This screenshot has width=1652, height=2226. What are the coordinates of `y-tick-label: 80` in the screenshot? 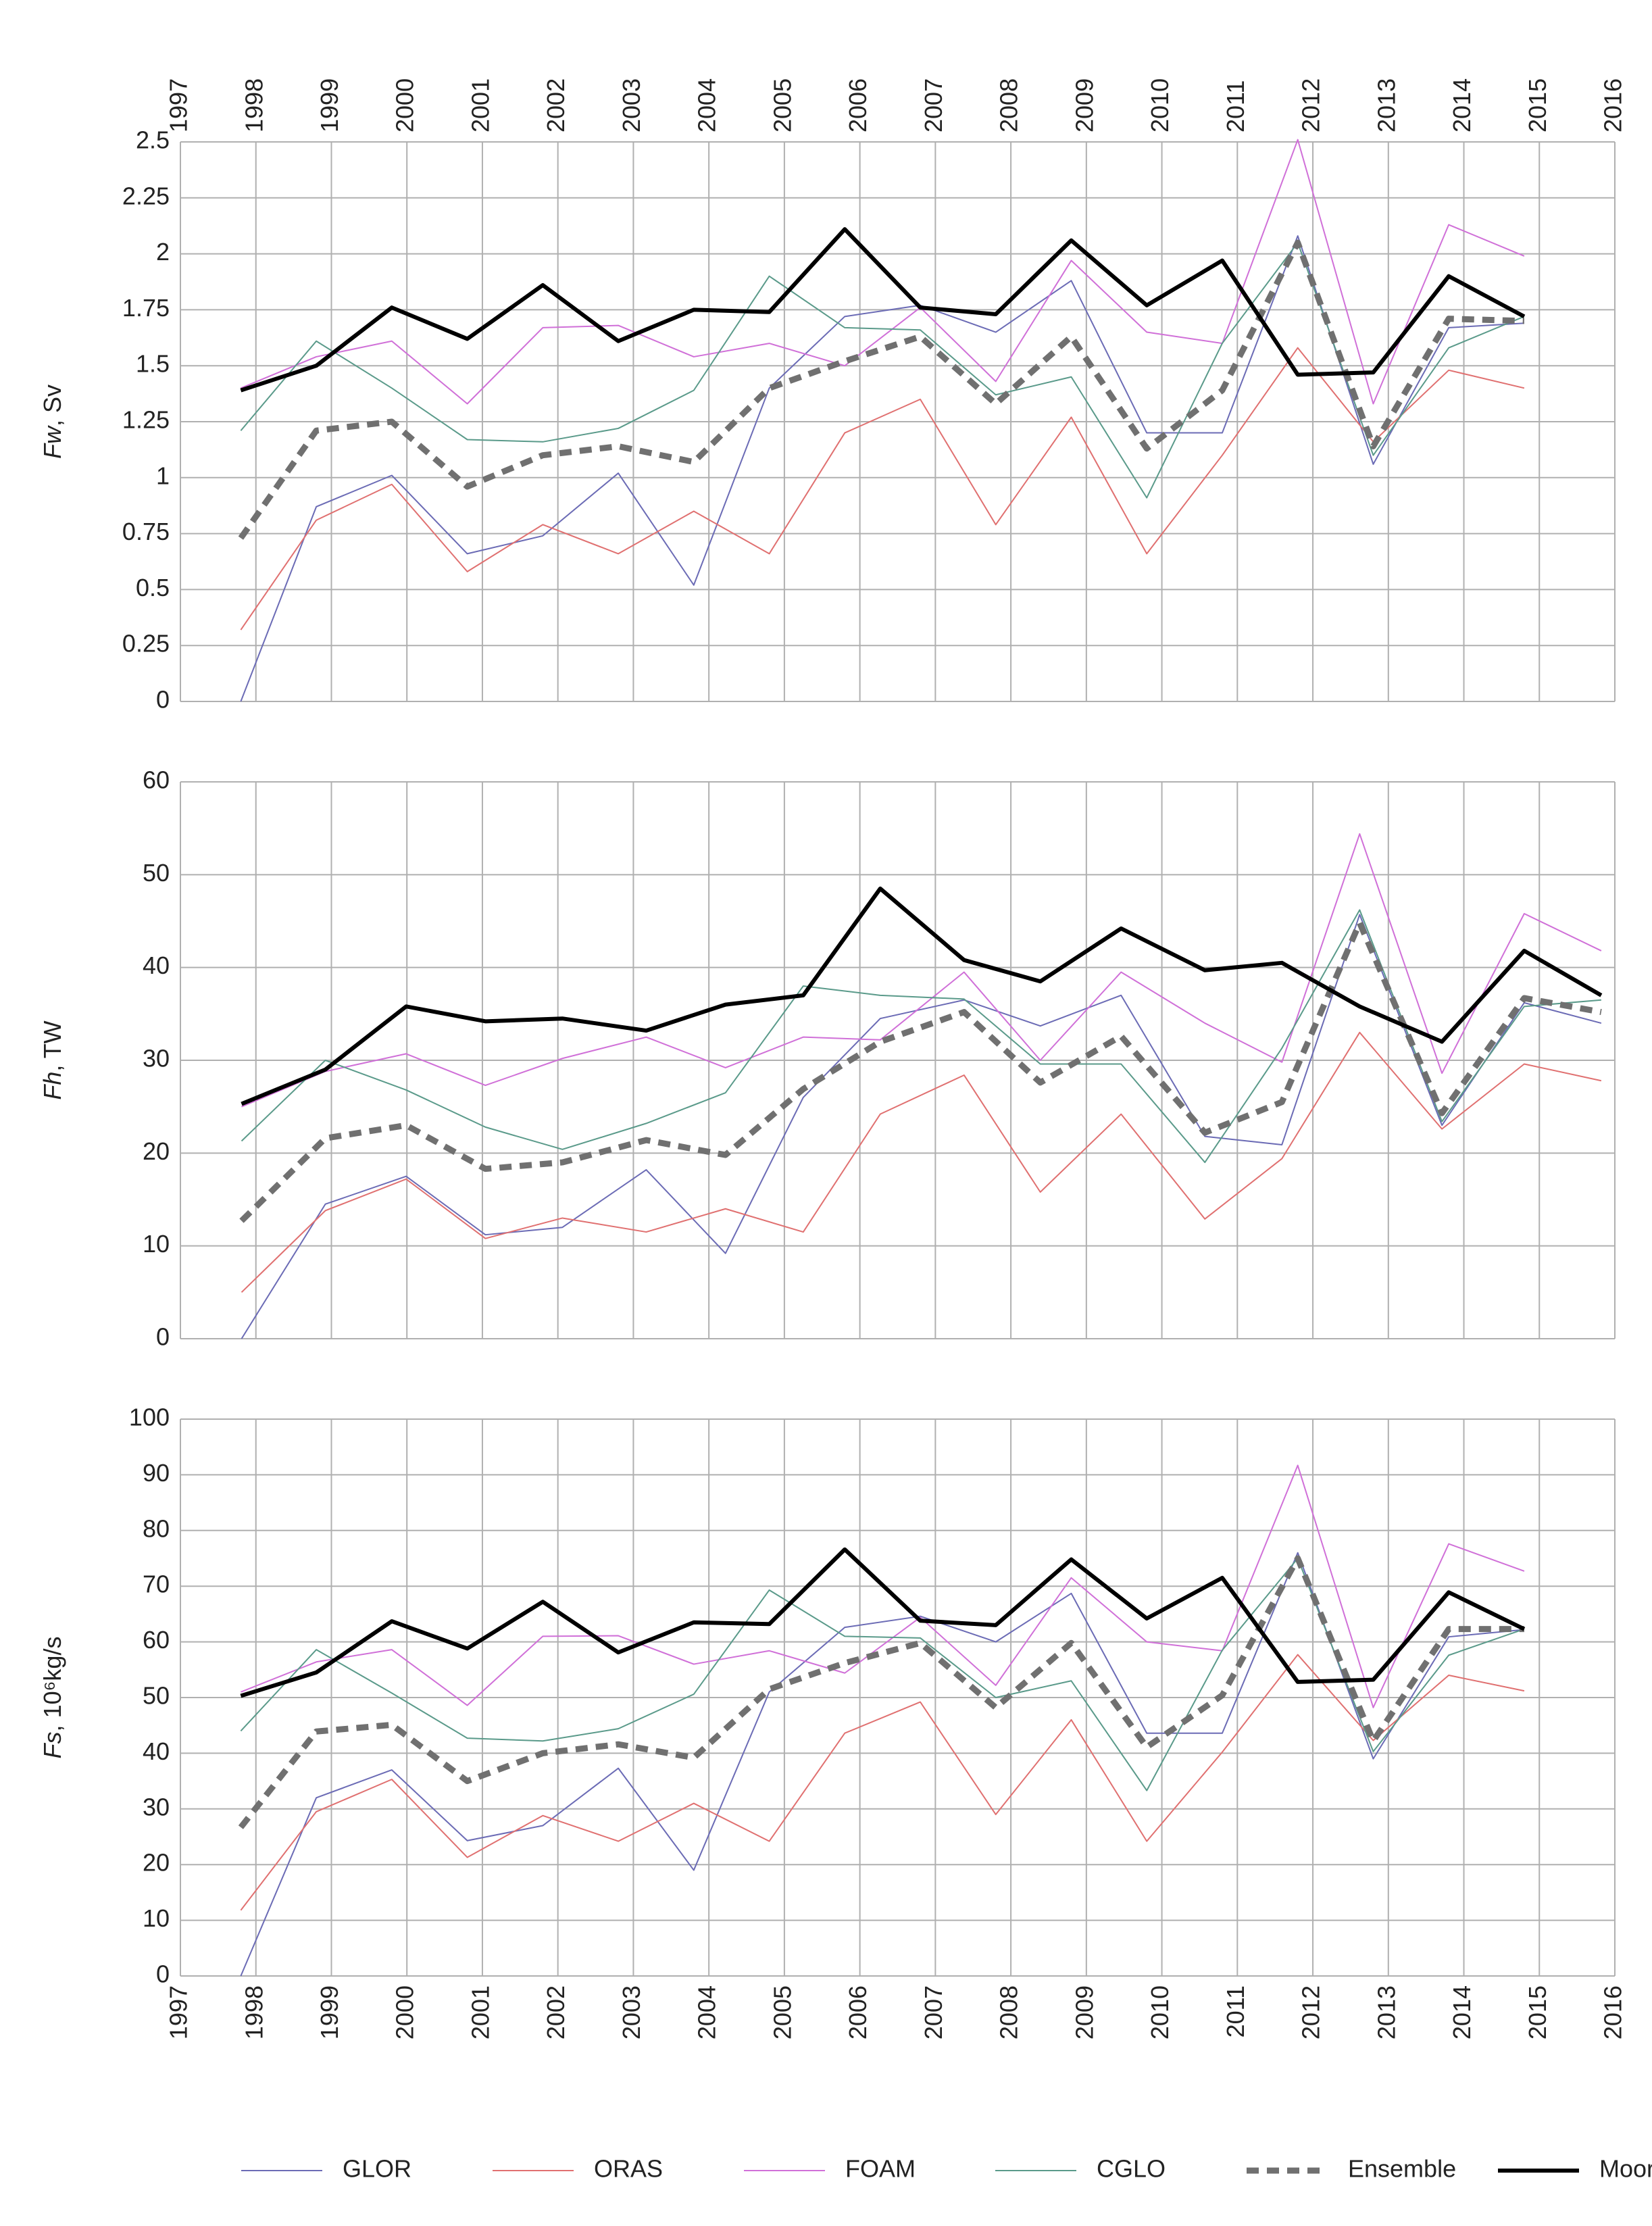 It's located at (156, 1528).